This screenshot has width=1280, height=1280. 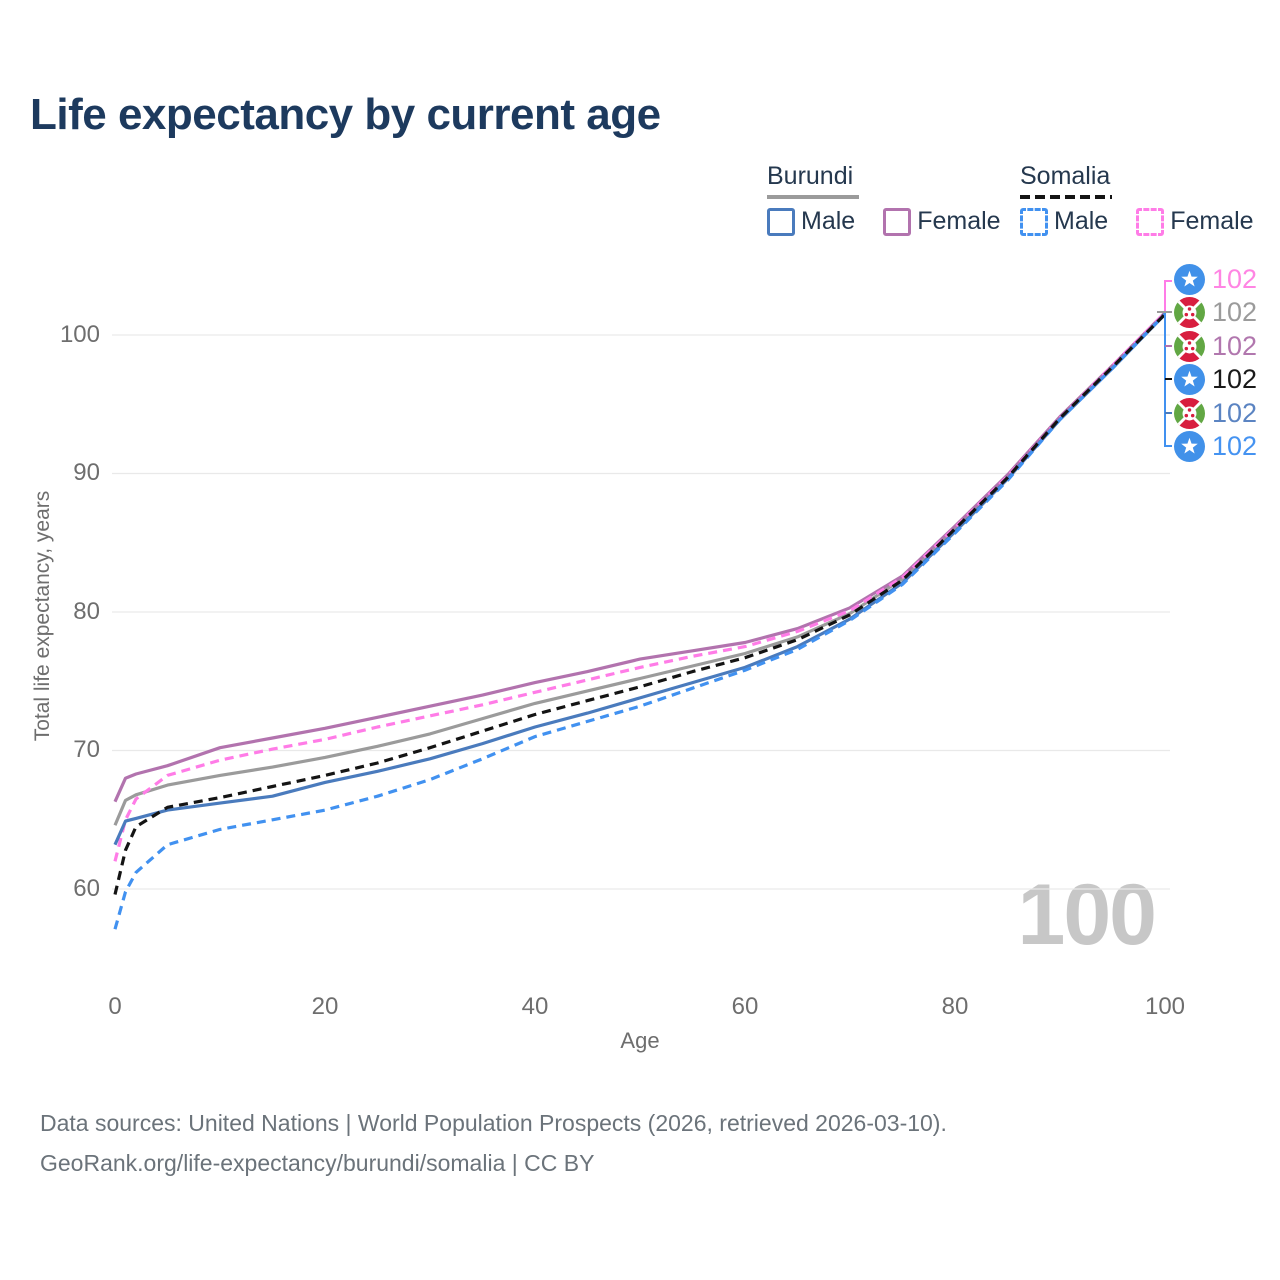 What do you see at coordinates (1081, 221) in the screenshot?
I see `somalia-male-label: Male` at bounding box center [1081, 221].